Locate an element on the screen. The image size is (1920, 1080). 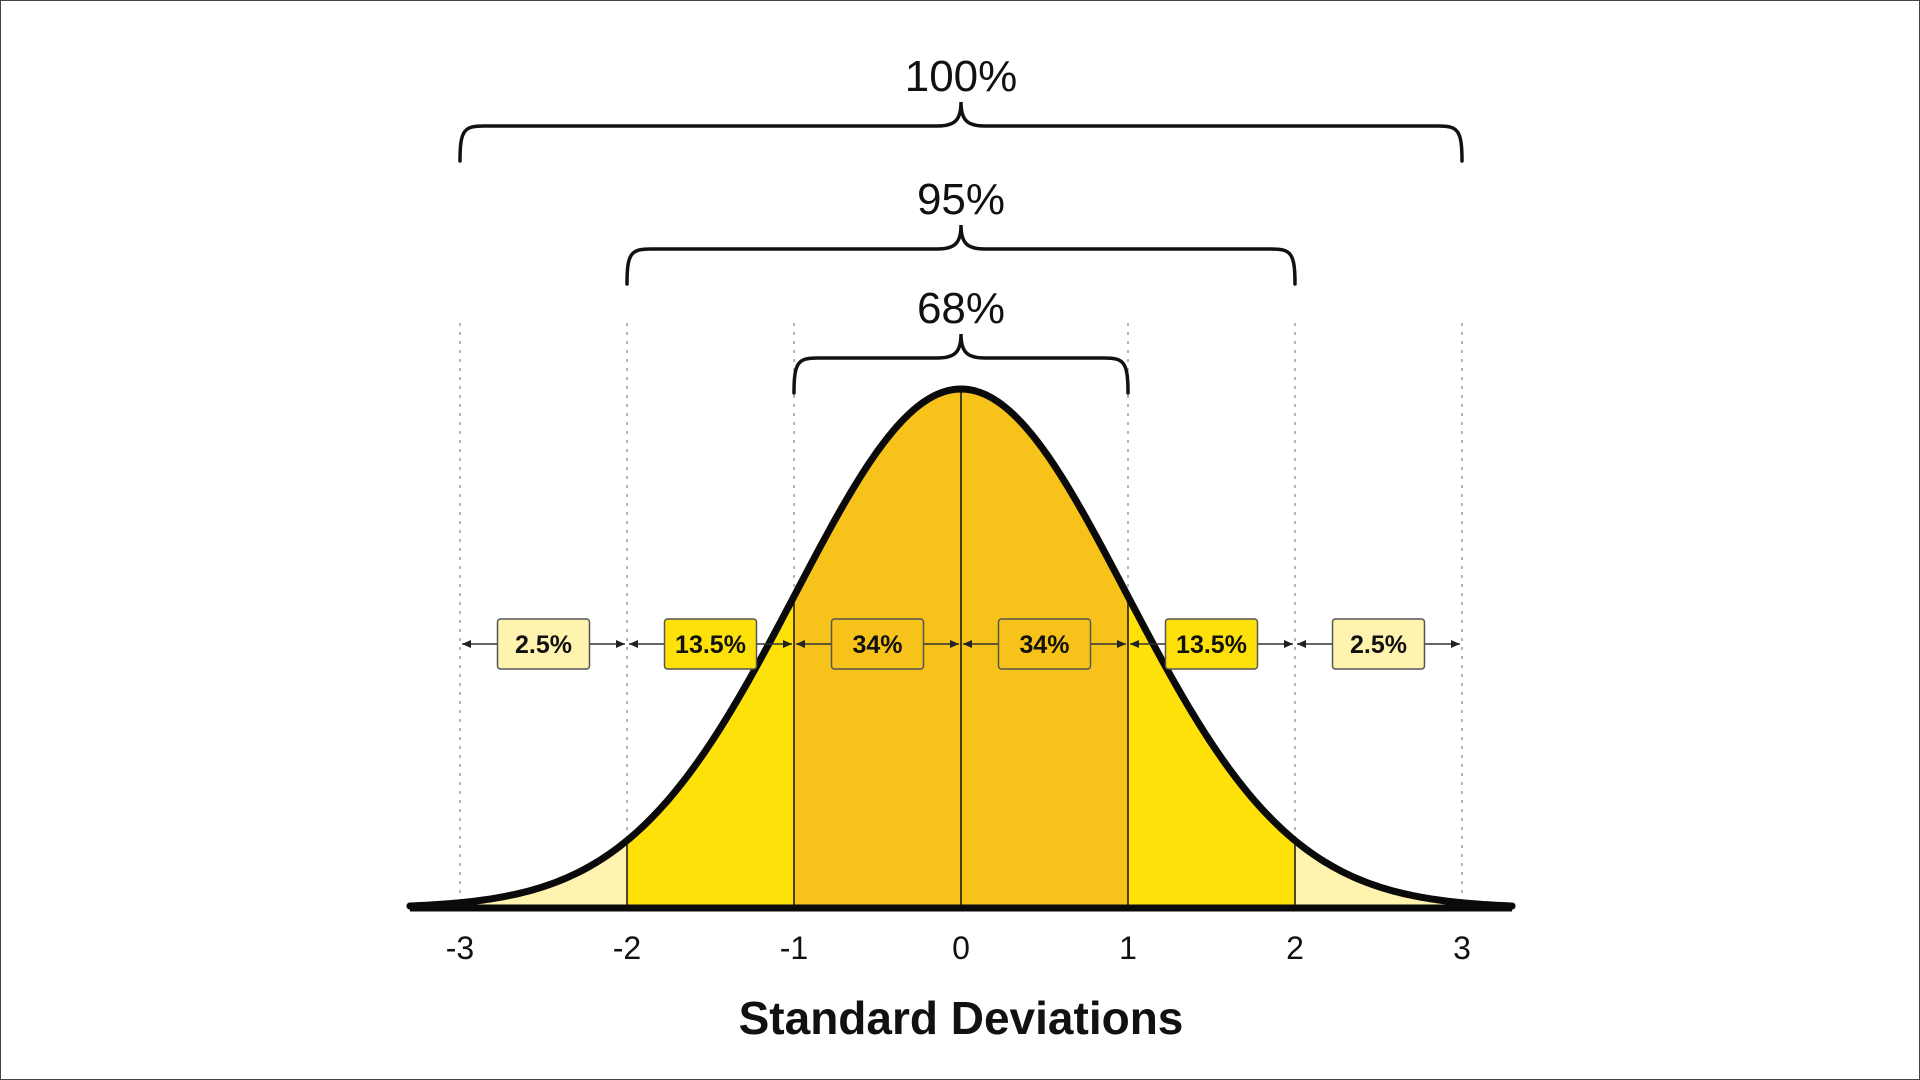
segment-label-1: 13.5% is located at coordinates (710, 645).